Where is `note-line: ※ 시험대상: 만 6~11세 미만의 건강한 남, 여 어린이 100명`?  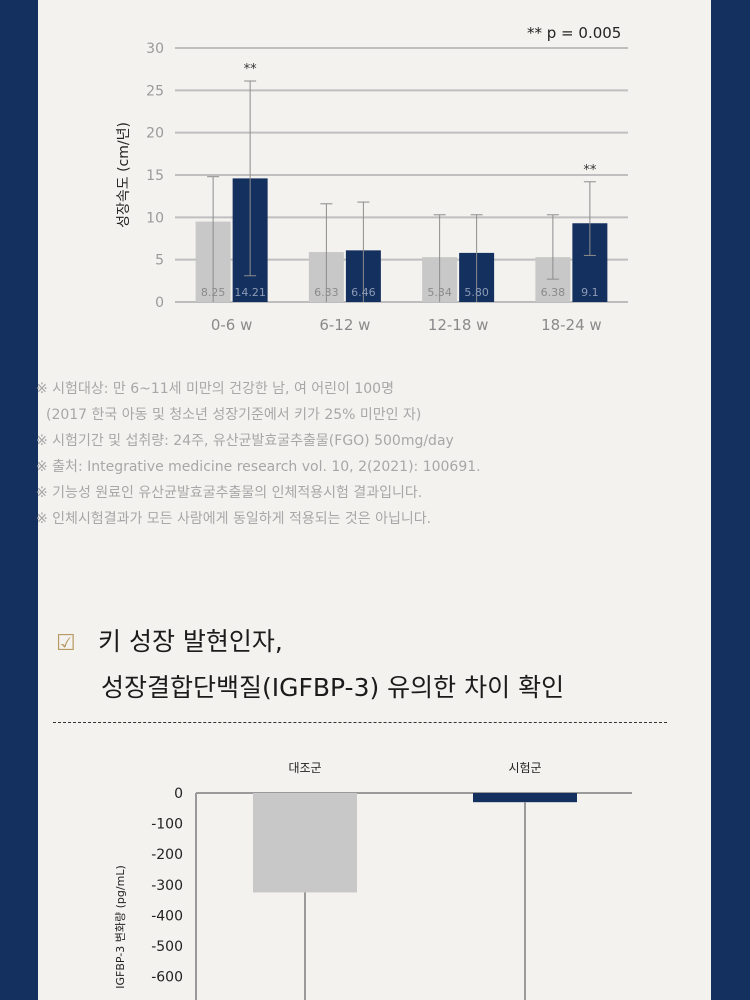 note-line: ※ 시험대상: 만 6~11세 미만의 건강한 남, 여 어린이 100명 is located at coordinates (215, 389).